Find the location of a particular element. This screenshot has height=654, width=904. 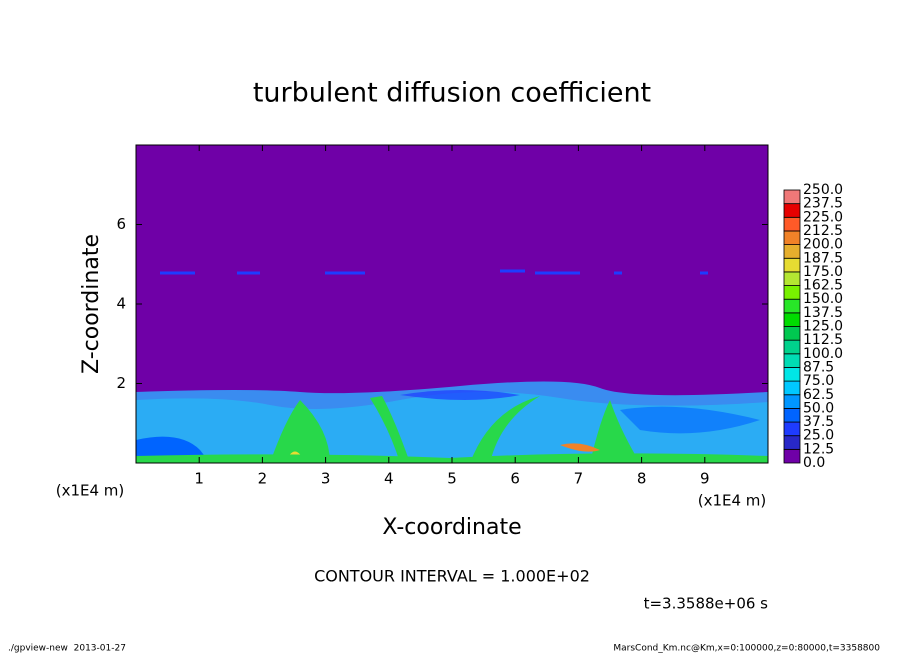

colorbar-label: 125.0 is located at coordinates (823, 327).